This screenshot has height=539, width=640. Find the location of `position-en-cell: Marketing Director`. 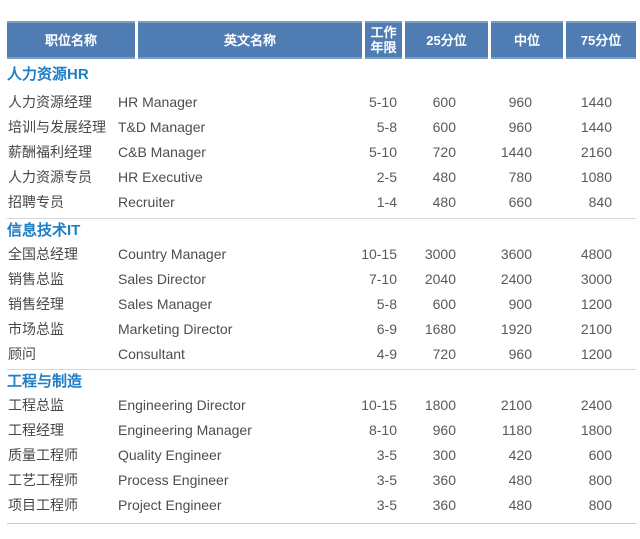

position-en-cell: Marketing Director is located at coordinates (175, 328).